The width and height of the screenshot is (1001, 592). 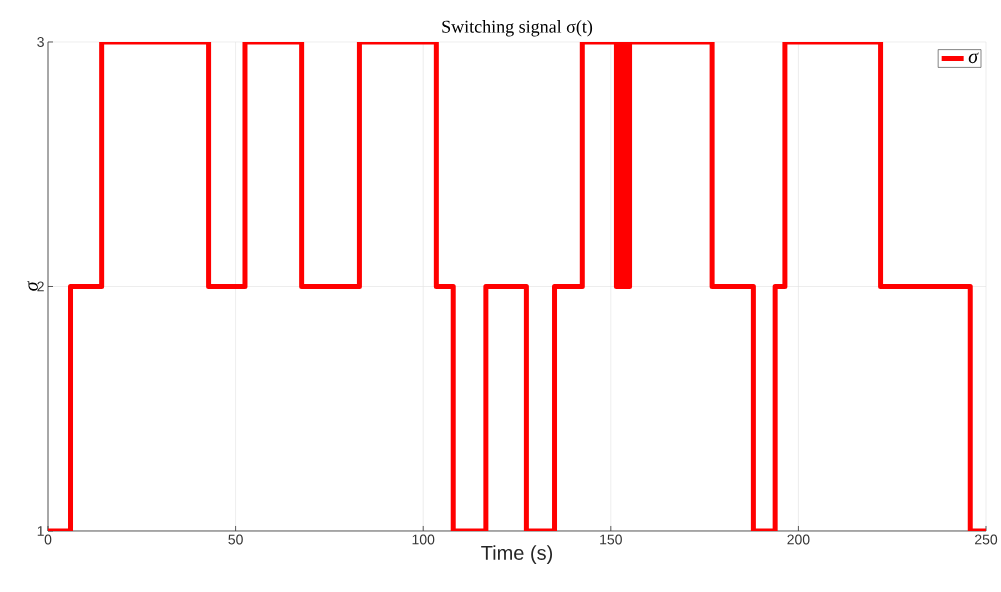 What do you see at coordinates (32, 285) in the screenshot?
I see `y-axis-title: σ` at bounding box center [32, 285].